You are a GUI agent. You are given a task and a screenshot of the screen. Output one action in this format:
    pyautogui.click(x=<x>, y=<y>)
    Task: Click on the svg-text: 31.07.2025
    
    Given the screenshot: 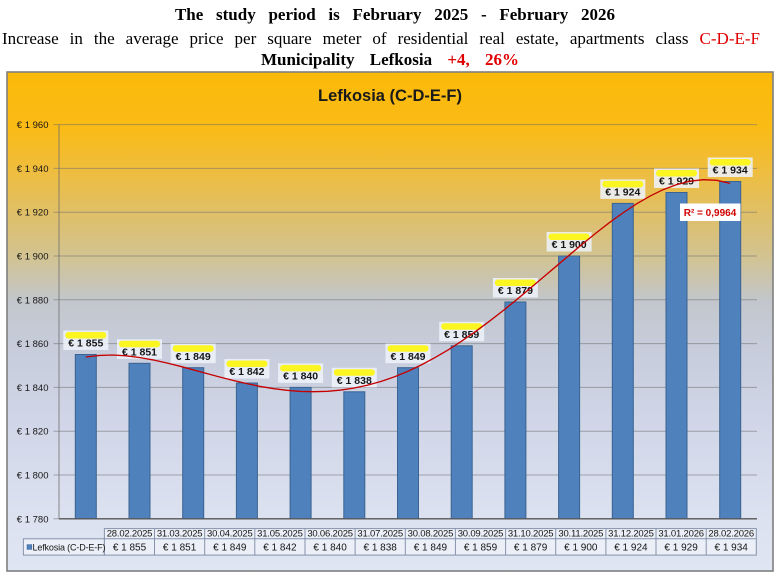 What is the action you would take?
    pyautogui.click(x=380, y=533)
    